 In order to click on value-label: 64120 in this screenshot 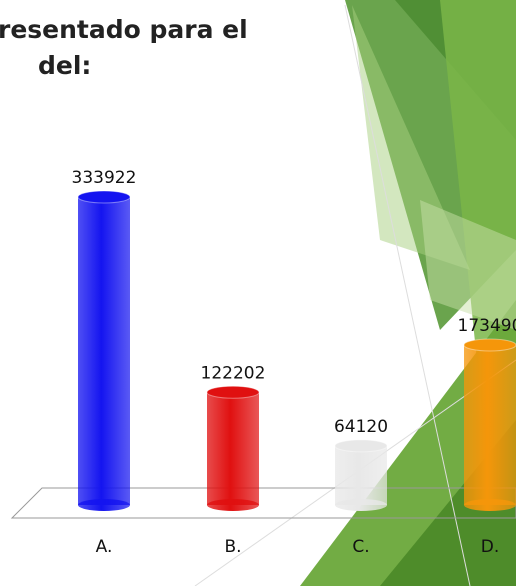, I will do `click(361, 427)`.